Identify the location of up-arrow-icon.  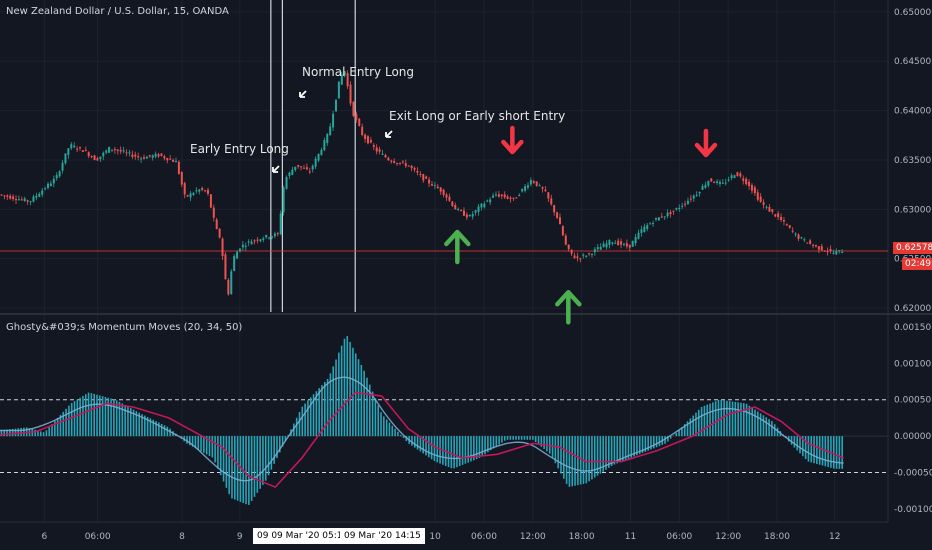
(457, 247).